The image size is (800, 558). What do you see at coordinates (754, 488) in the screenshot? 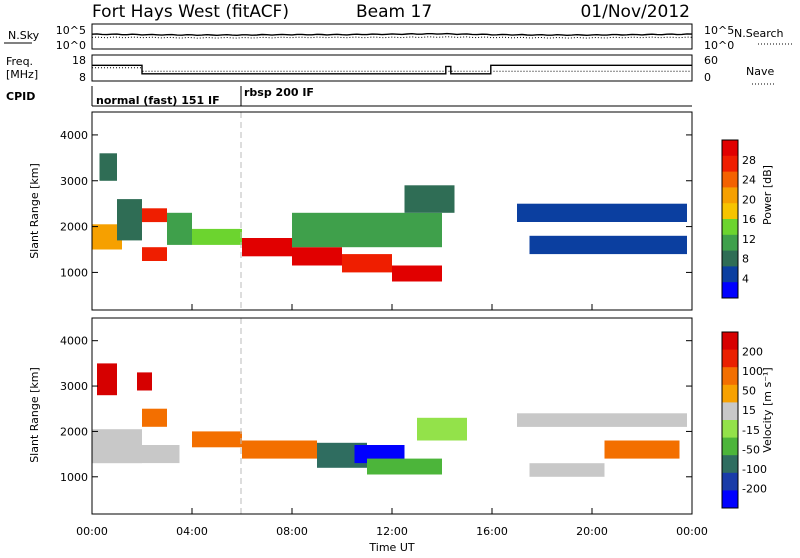
I see `velocity-colorbar-tick-7: -200` at bounding box center [754, 488].